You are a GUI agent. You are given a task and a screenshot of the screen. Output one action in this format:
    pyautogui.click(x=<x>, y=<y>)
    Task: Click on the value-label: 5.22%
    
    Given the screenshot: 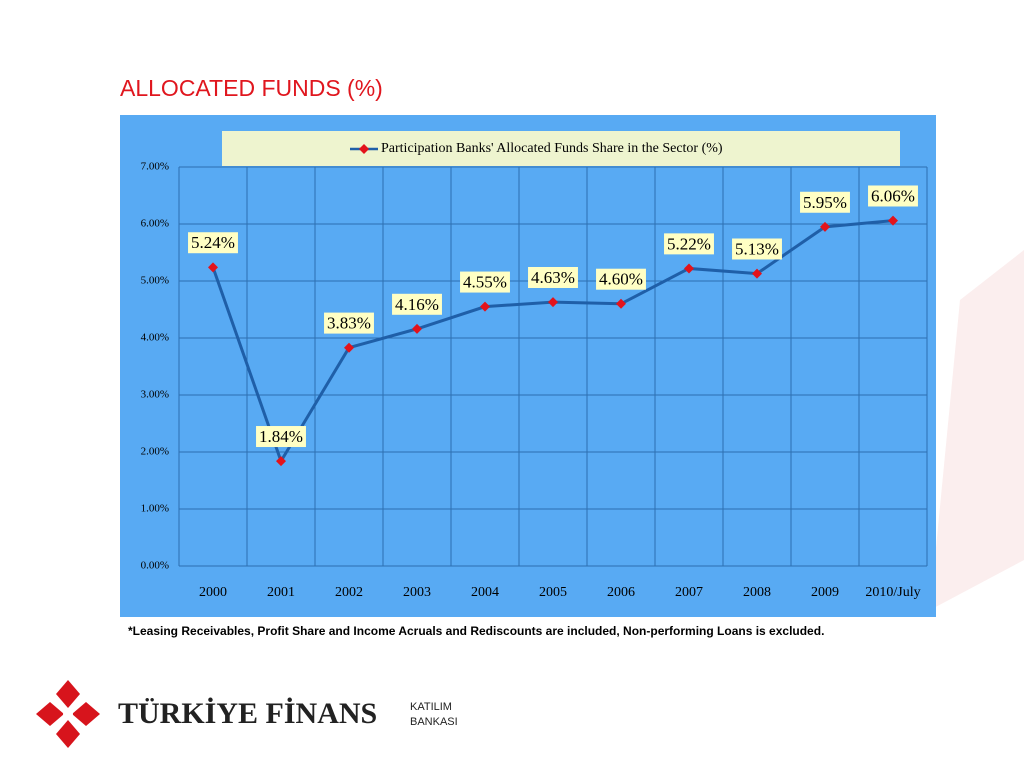 What is the action you would take?
    pyautogui.click(x=689, y=243)
    